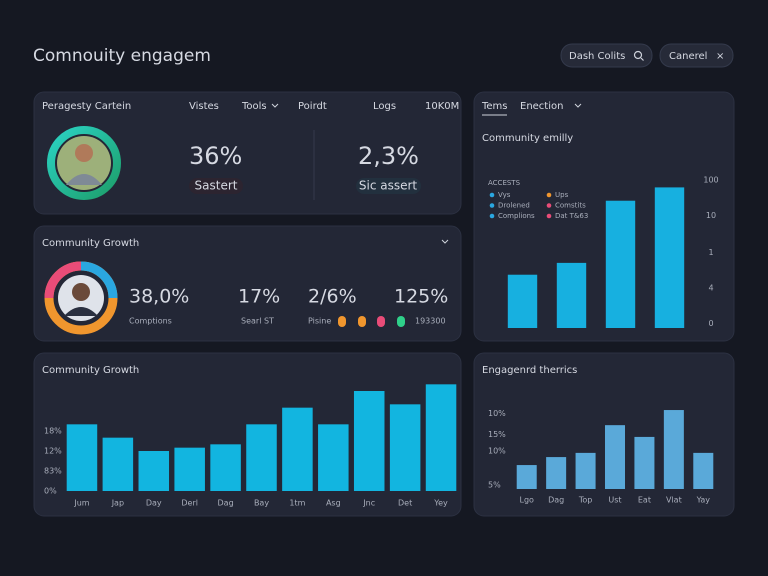 The image size is (768, 576). Describe the element at coordinates (585, 500) in the screenshot. I see `x-tick-label: Top` at that location.